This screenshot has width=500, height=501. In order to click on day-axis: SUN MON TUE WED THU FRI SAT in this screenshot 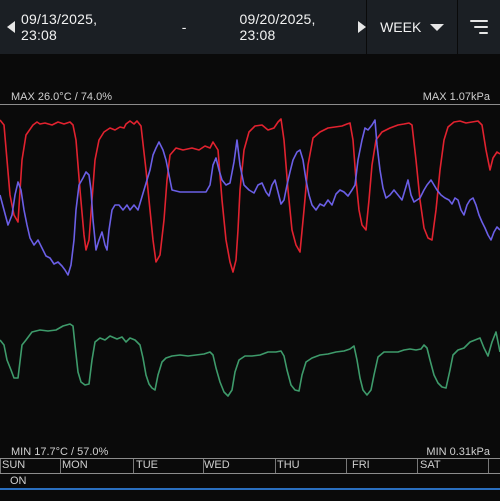, I will do `click(250, 466)`.